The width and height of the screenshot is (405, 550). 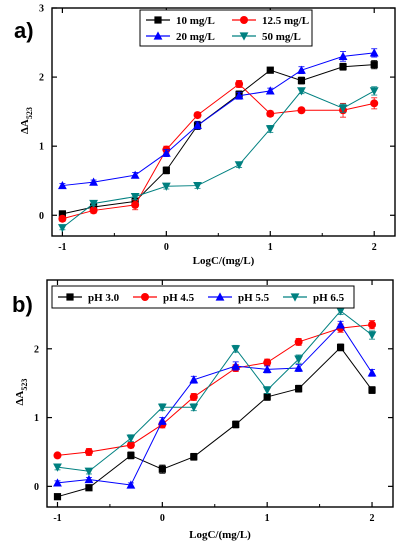 What do you see at coordinates (239, 298) in the screenshot?
I see `legend-entry: pH 5.5` at bounding box center [239, 298].